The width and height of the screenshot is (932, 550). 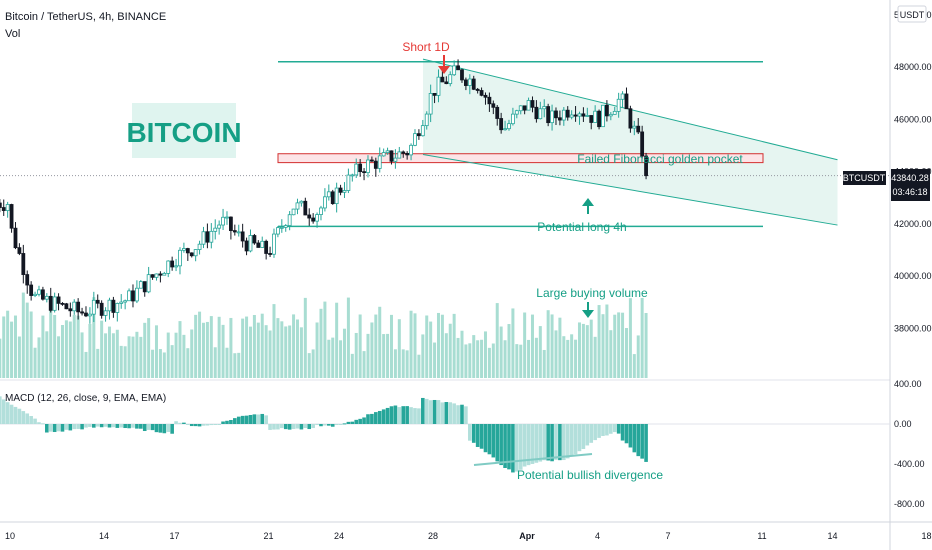 What do you see at coordinates (630, 142) in the screenshot?
I see `channel-fill` at bounding box center [630, 142].